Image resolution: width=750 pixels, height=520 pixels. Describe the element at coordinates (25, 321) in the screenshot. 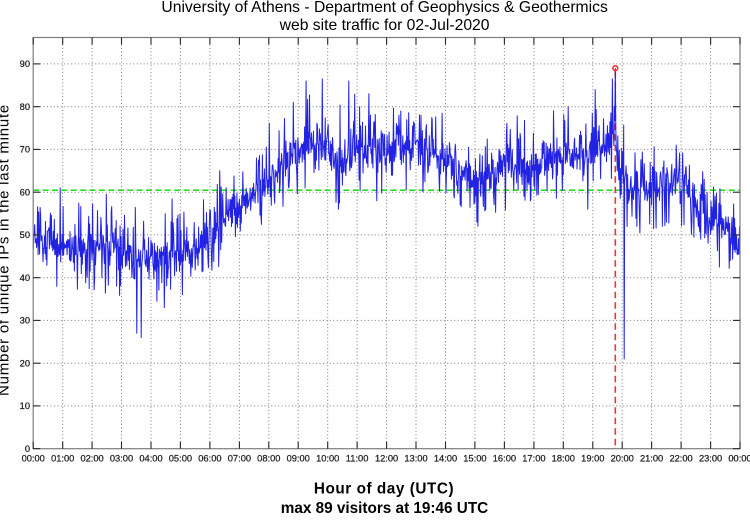

I see `svg-text: 30` at that location.